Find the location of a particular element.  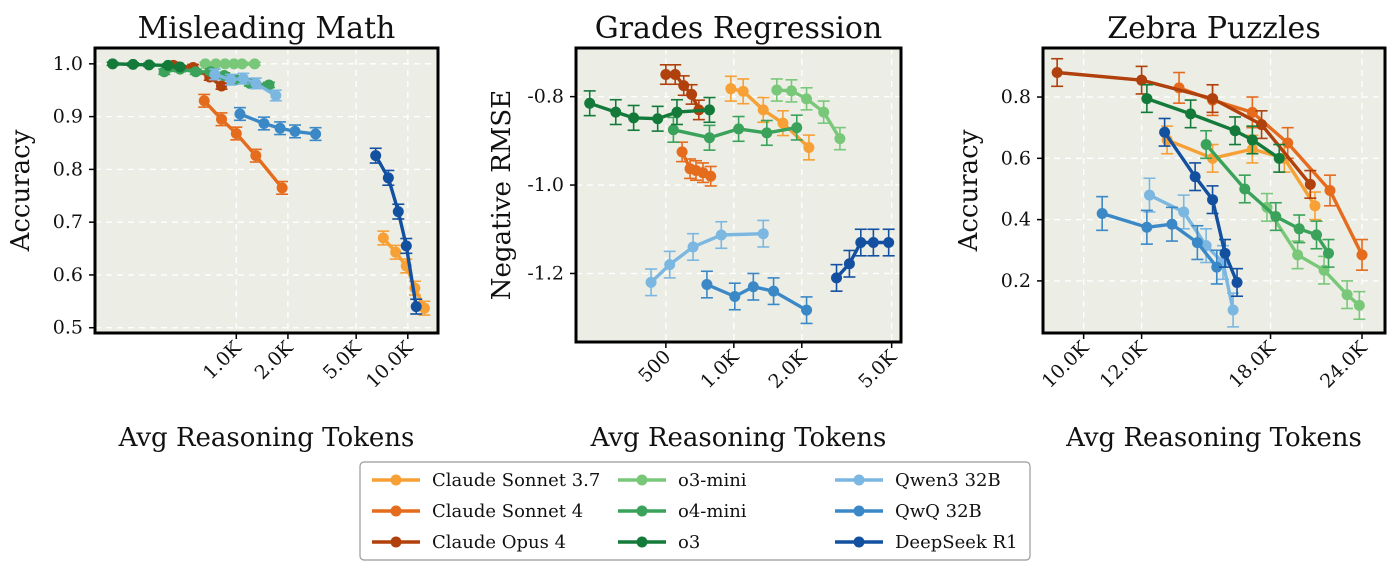

legend-label: DeepSeek R1 is located at coordinates (956, 542).